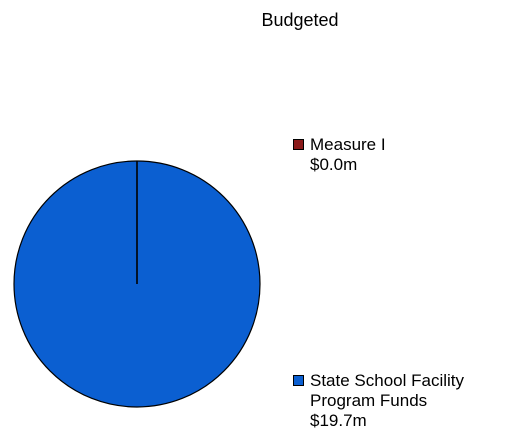 This screenshot has height=440, width=508. What do you see at coordinates (369, 400) in the screenshot?
I see `legend-label-line: Program Funds` at bounding box center [369, 400].